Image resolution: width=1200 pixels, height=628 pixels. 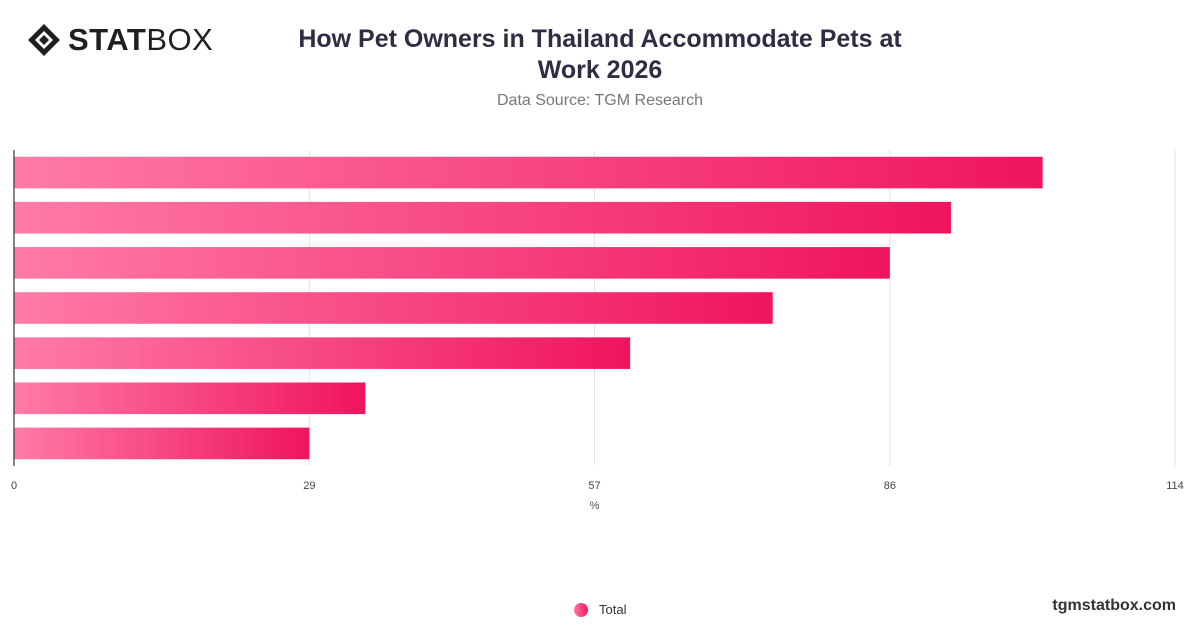 What do you see at coordinates (44, 40) in the screenshot?
I see `diamond-logo-icon` at bounding box center [44, 40].